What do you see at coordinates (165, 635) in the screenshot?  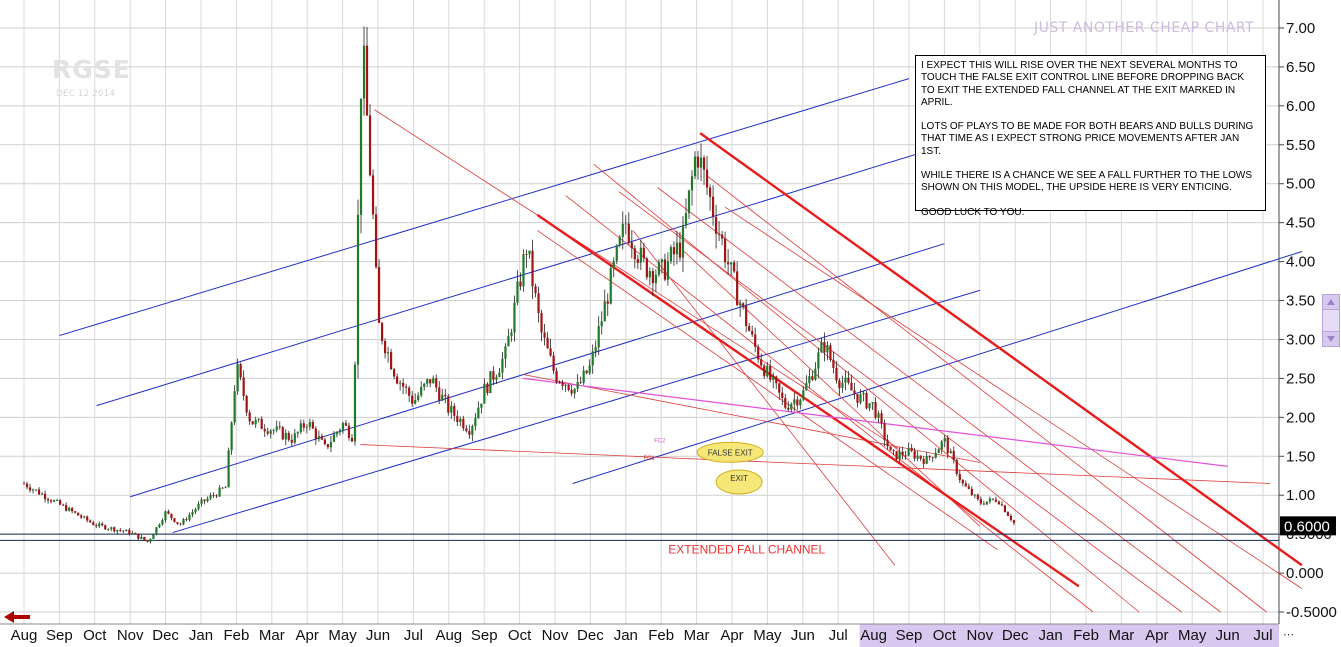 I see `x-tick-label: Dec` at bounding box center [165, 635].